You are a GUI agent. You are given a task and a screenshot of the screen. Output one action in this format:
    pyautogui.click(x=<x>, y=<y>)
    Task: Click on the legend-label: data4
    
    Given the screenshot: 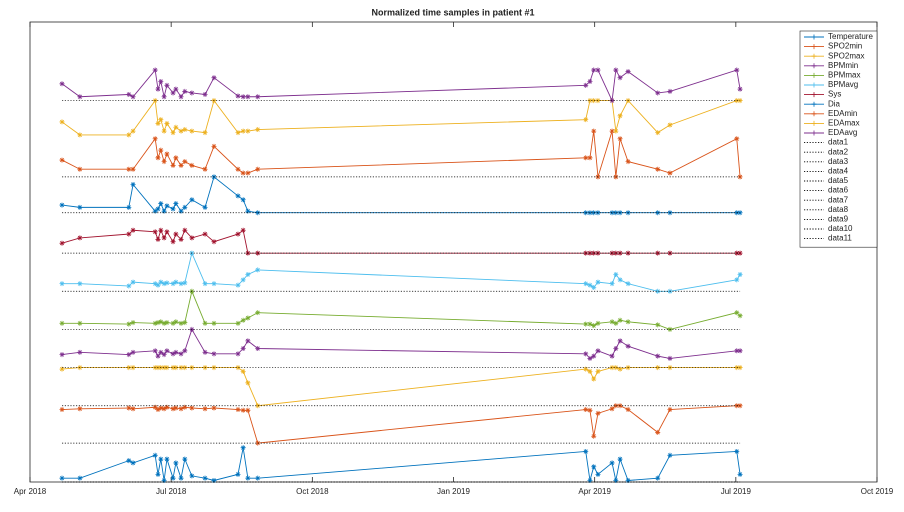 What is the action you would take?
    pyautogui.click(x=838, y=171)
    